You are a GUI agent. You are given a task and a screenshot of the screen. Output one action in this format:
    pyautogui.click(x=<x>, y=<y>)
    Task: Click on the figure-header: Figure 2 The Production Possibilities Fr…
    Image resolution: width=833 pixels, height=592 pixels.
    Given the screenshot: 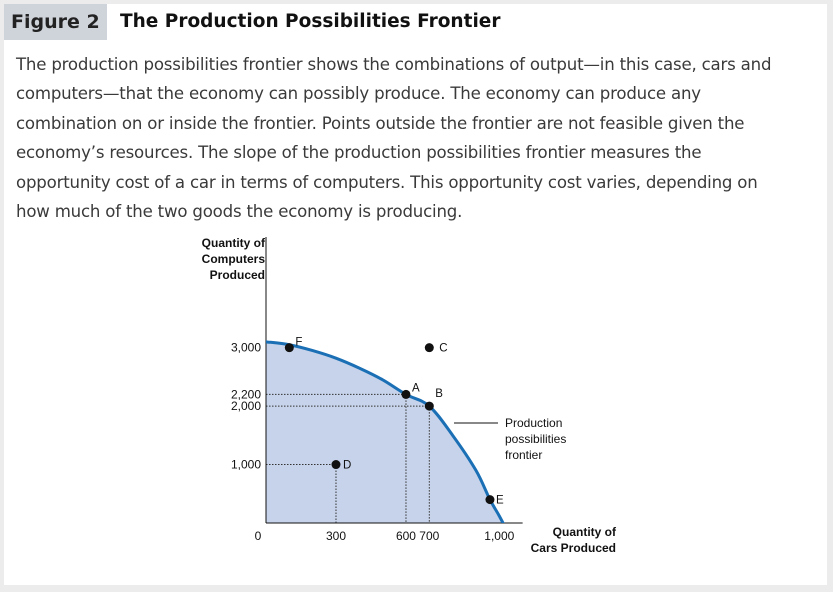 What is the action you would take?
    pyautogui.click(x=415, y=22)
    